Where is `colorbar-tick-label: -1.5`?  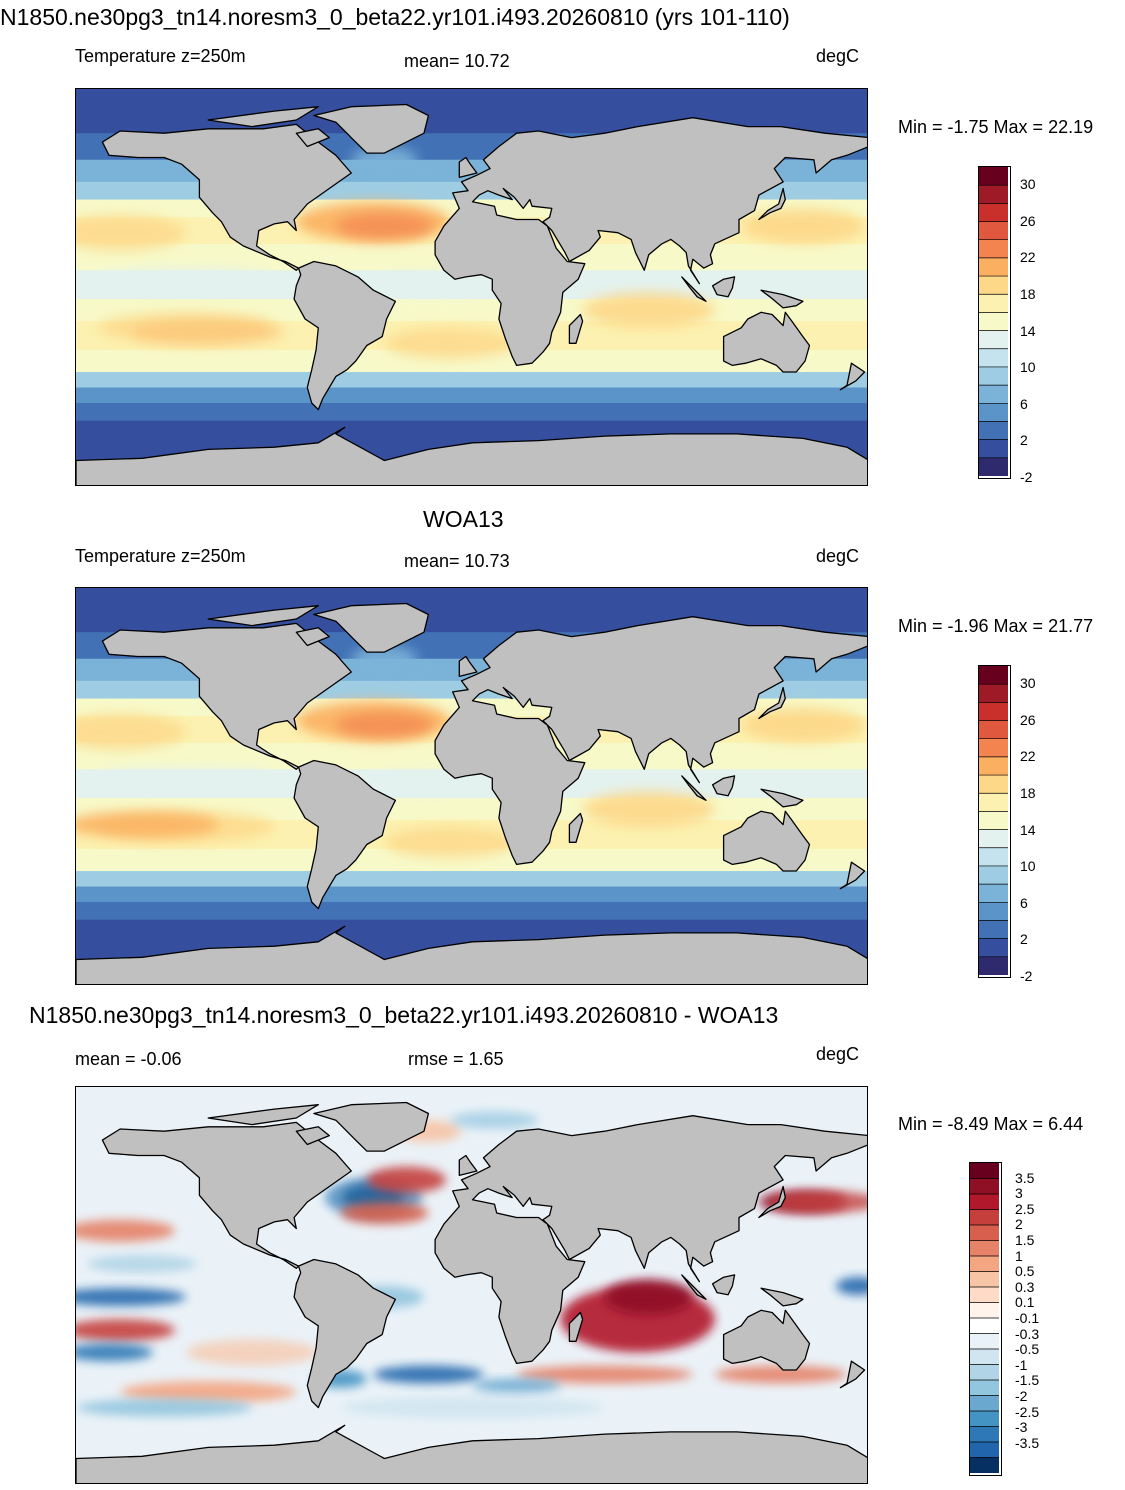
colorbar-tick-label: -1.5 is located at coordinates (1027, 1380).